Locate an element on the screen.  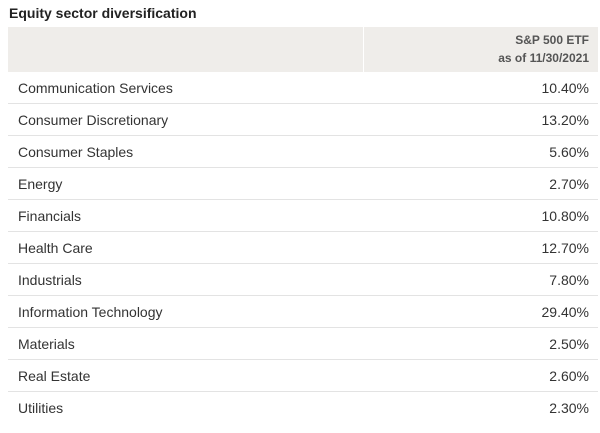
table-row: Communication Services 10.40% is located at coordinates (303, 88).